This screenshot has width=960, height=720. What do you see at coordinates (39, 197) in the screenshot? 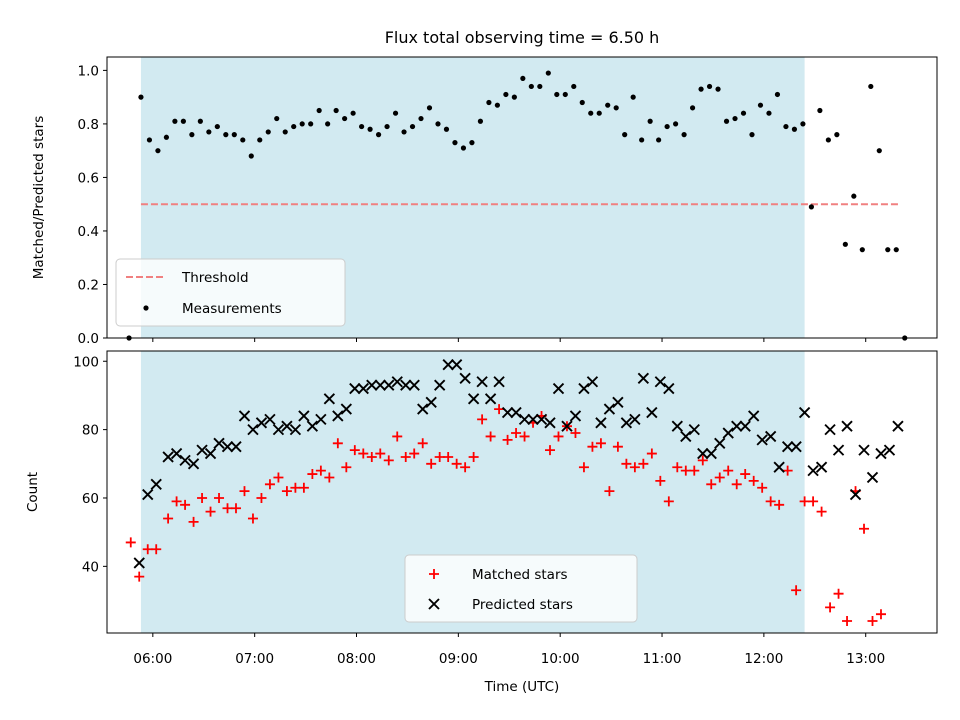
I see `ratio-y-axis-label: Matched/Predicted stars` at bounding box center [39, 197].